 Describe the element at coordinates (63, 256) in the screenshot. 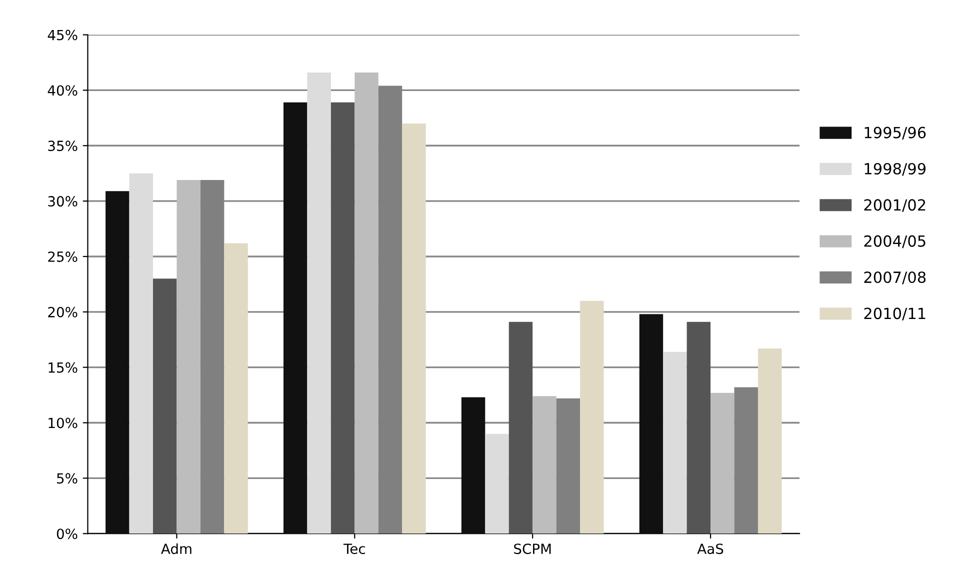

I see `y-tick-label: 25%` at that location.